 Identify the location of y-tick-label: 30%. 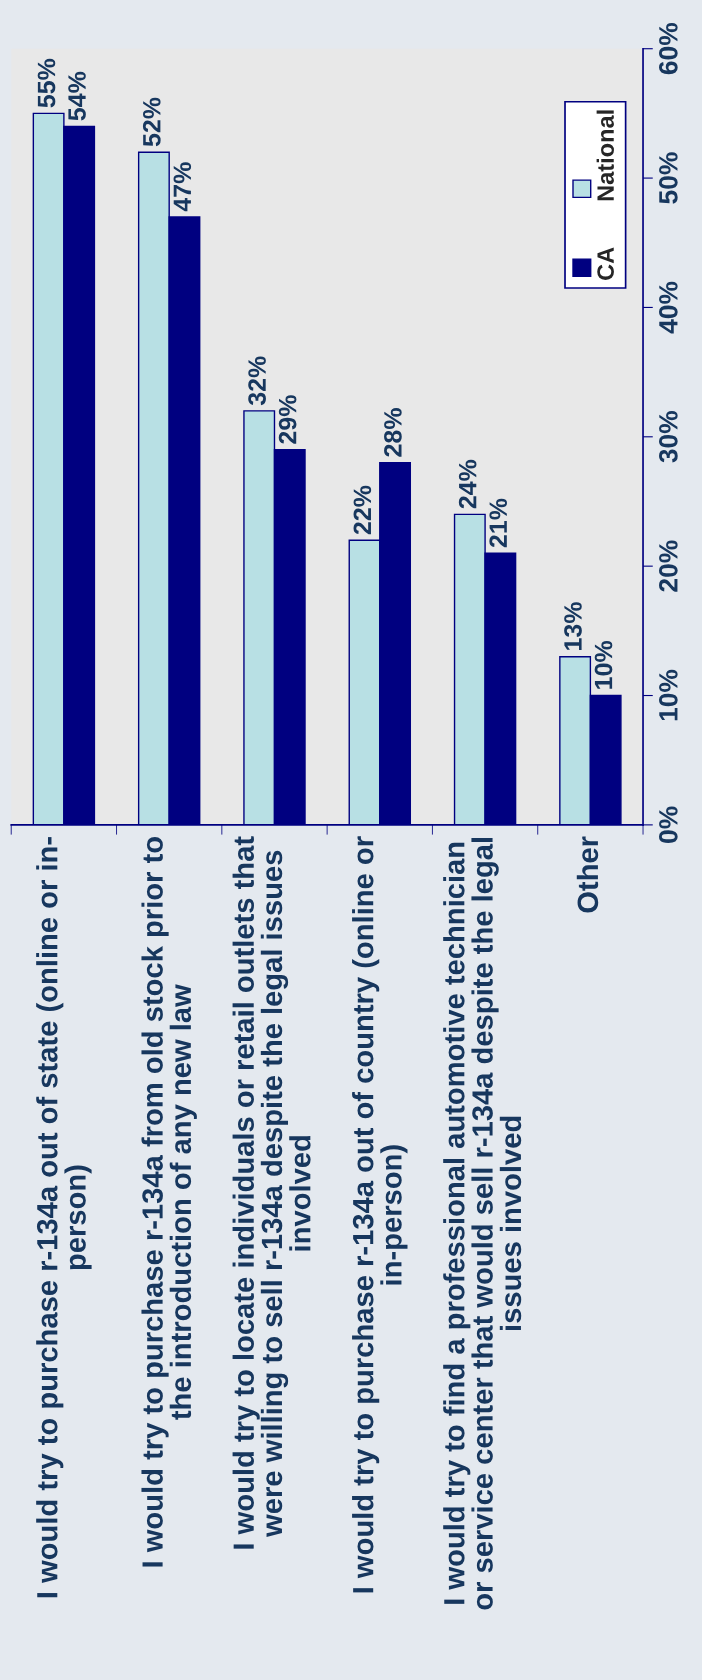
(668, 437).